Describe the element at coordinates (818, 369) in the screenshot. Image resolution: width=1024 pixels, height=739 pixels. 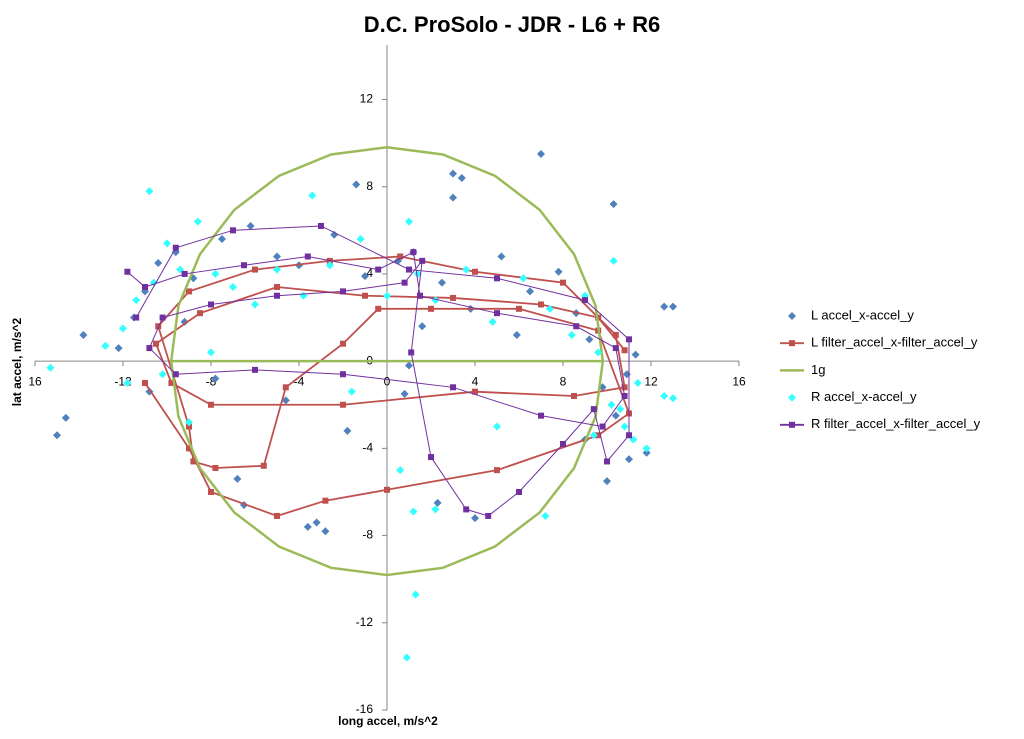
I see `legend-label: 1g` at that location.